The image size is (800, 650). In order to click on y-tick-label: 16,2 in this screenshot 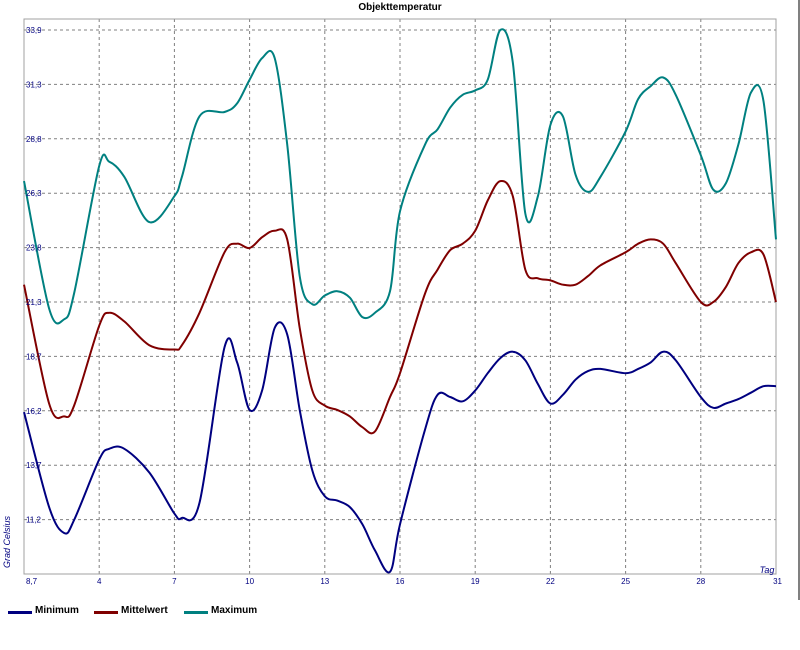, I will do `click(34, 411)`.